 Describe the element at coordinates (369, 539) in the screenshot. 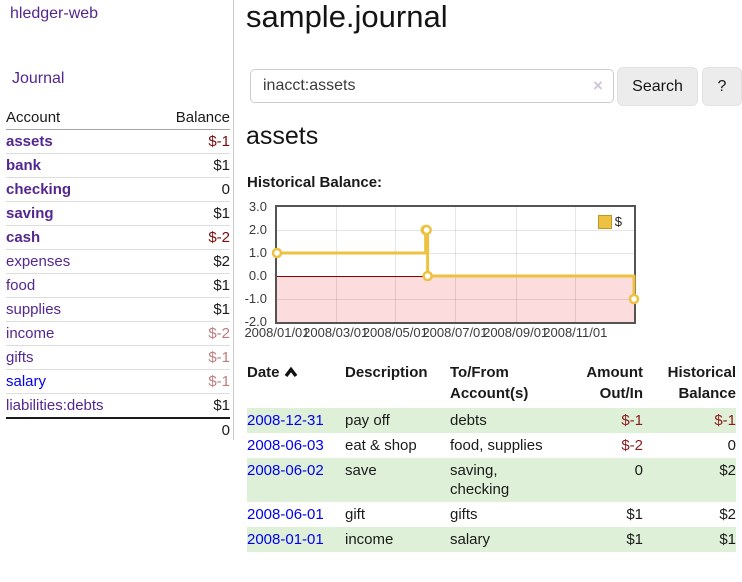

I see `transaction-description: income` at that location.